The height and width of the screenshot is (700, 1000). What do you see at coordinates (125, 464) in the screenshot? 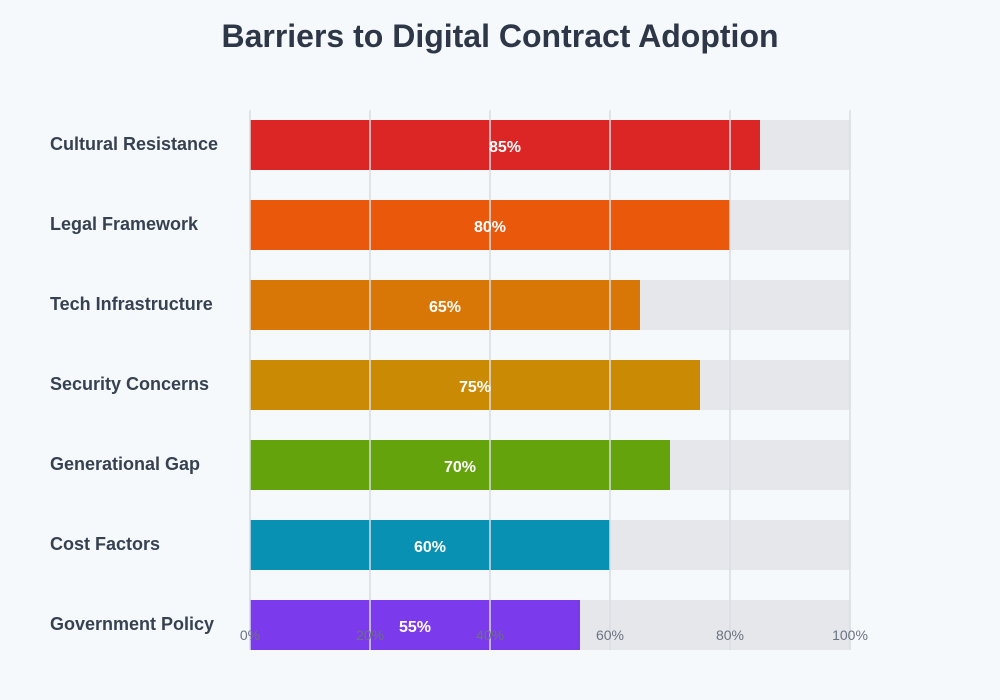
I see `category-label: Generational Gap` at bounding box center [125, 464].